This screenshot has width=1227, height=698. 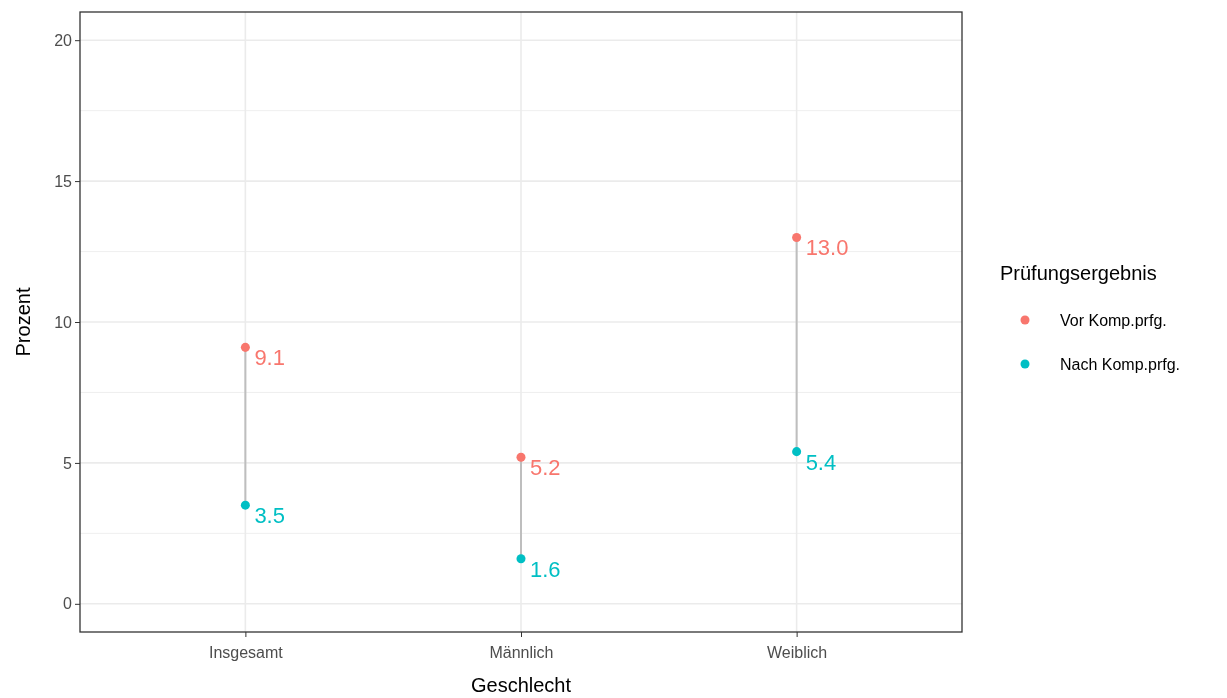 I want to click on legend-label: Vor Komp.prfg., so click(x=1113, y=320).